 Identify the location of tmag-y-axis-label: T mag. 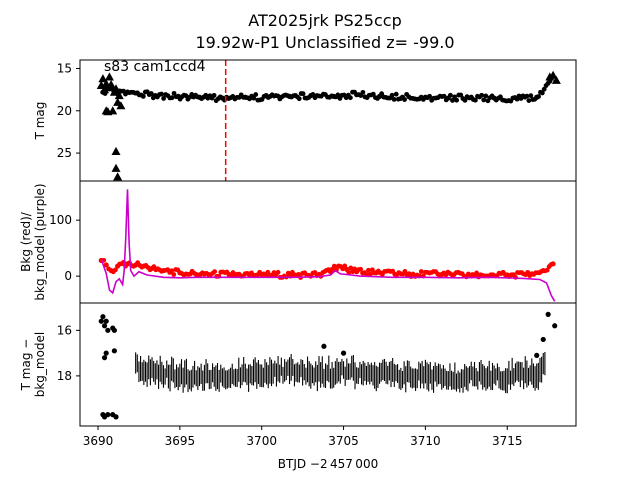
(40, 121).